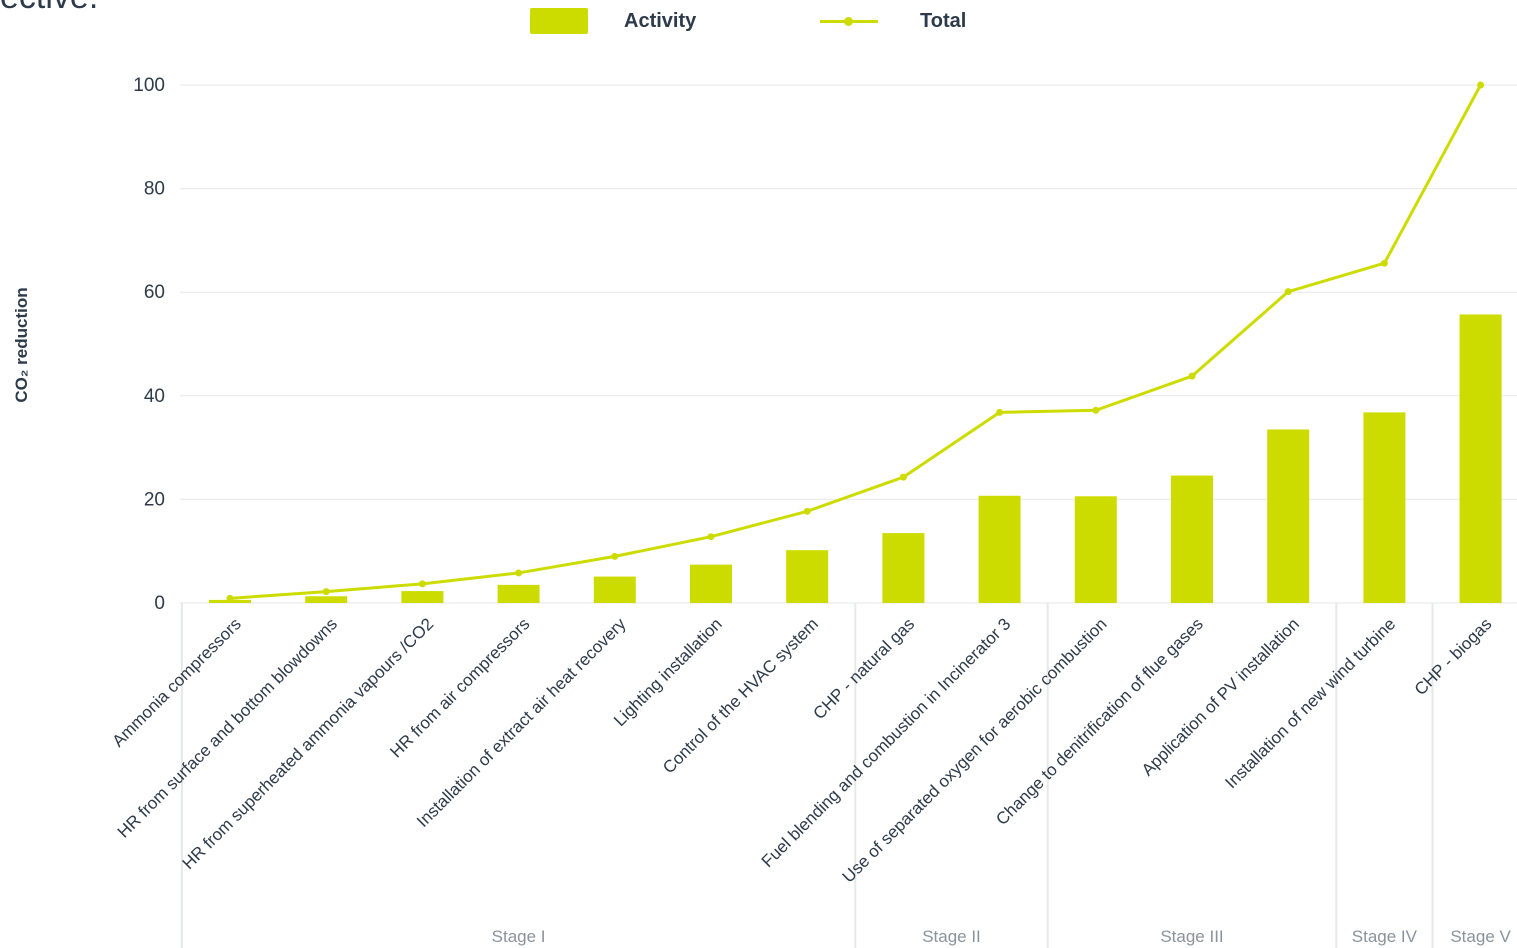  Describe the element at coordinates (154, 396) in the screenshot. I see `y-tick-label: 40` at that location.